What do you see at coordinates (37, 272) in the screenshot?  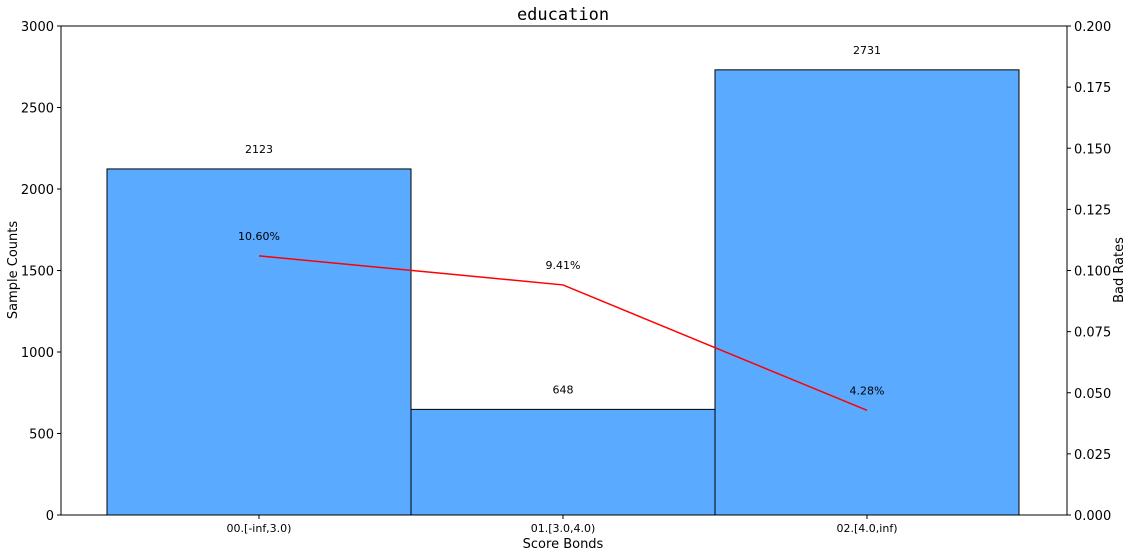 I see `y-tick-label-3: 1500` at bounding box center [37, 272].